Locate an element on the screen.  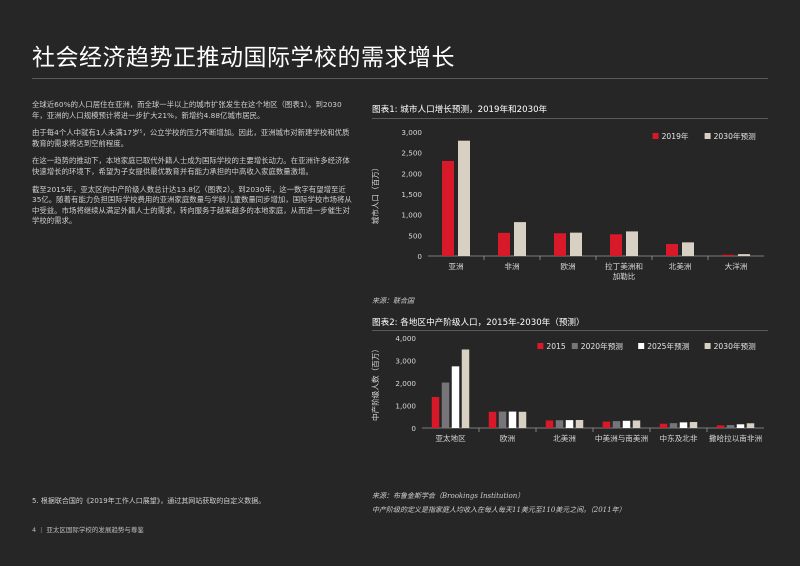
chart1-title-divider is located at coordinates (570, 118).